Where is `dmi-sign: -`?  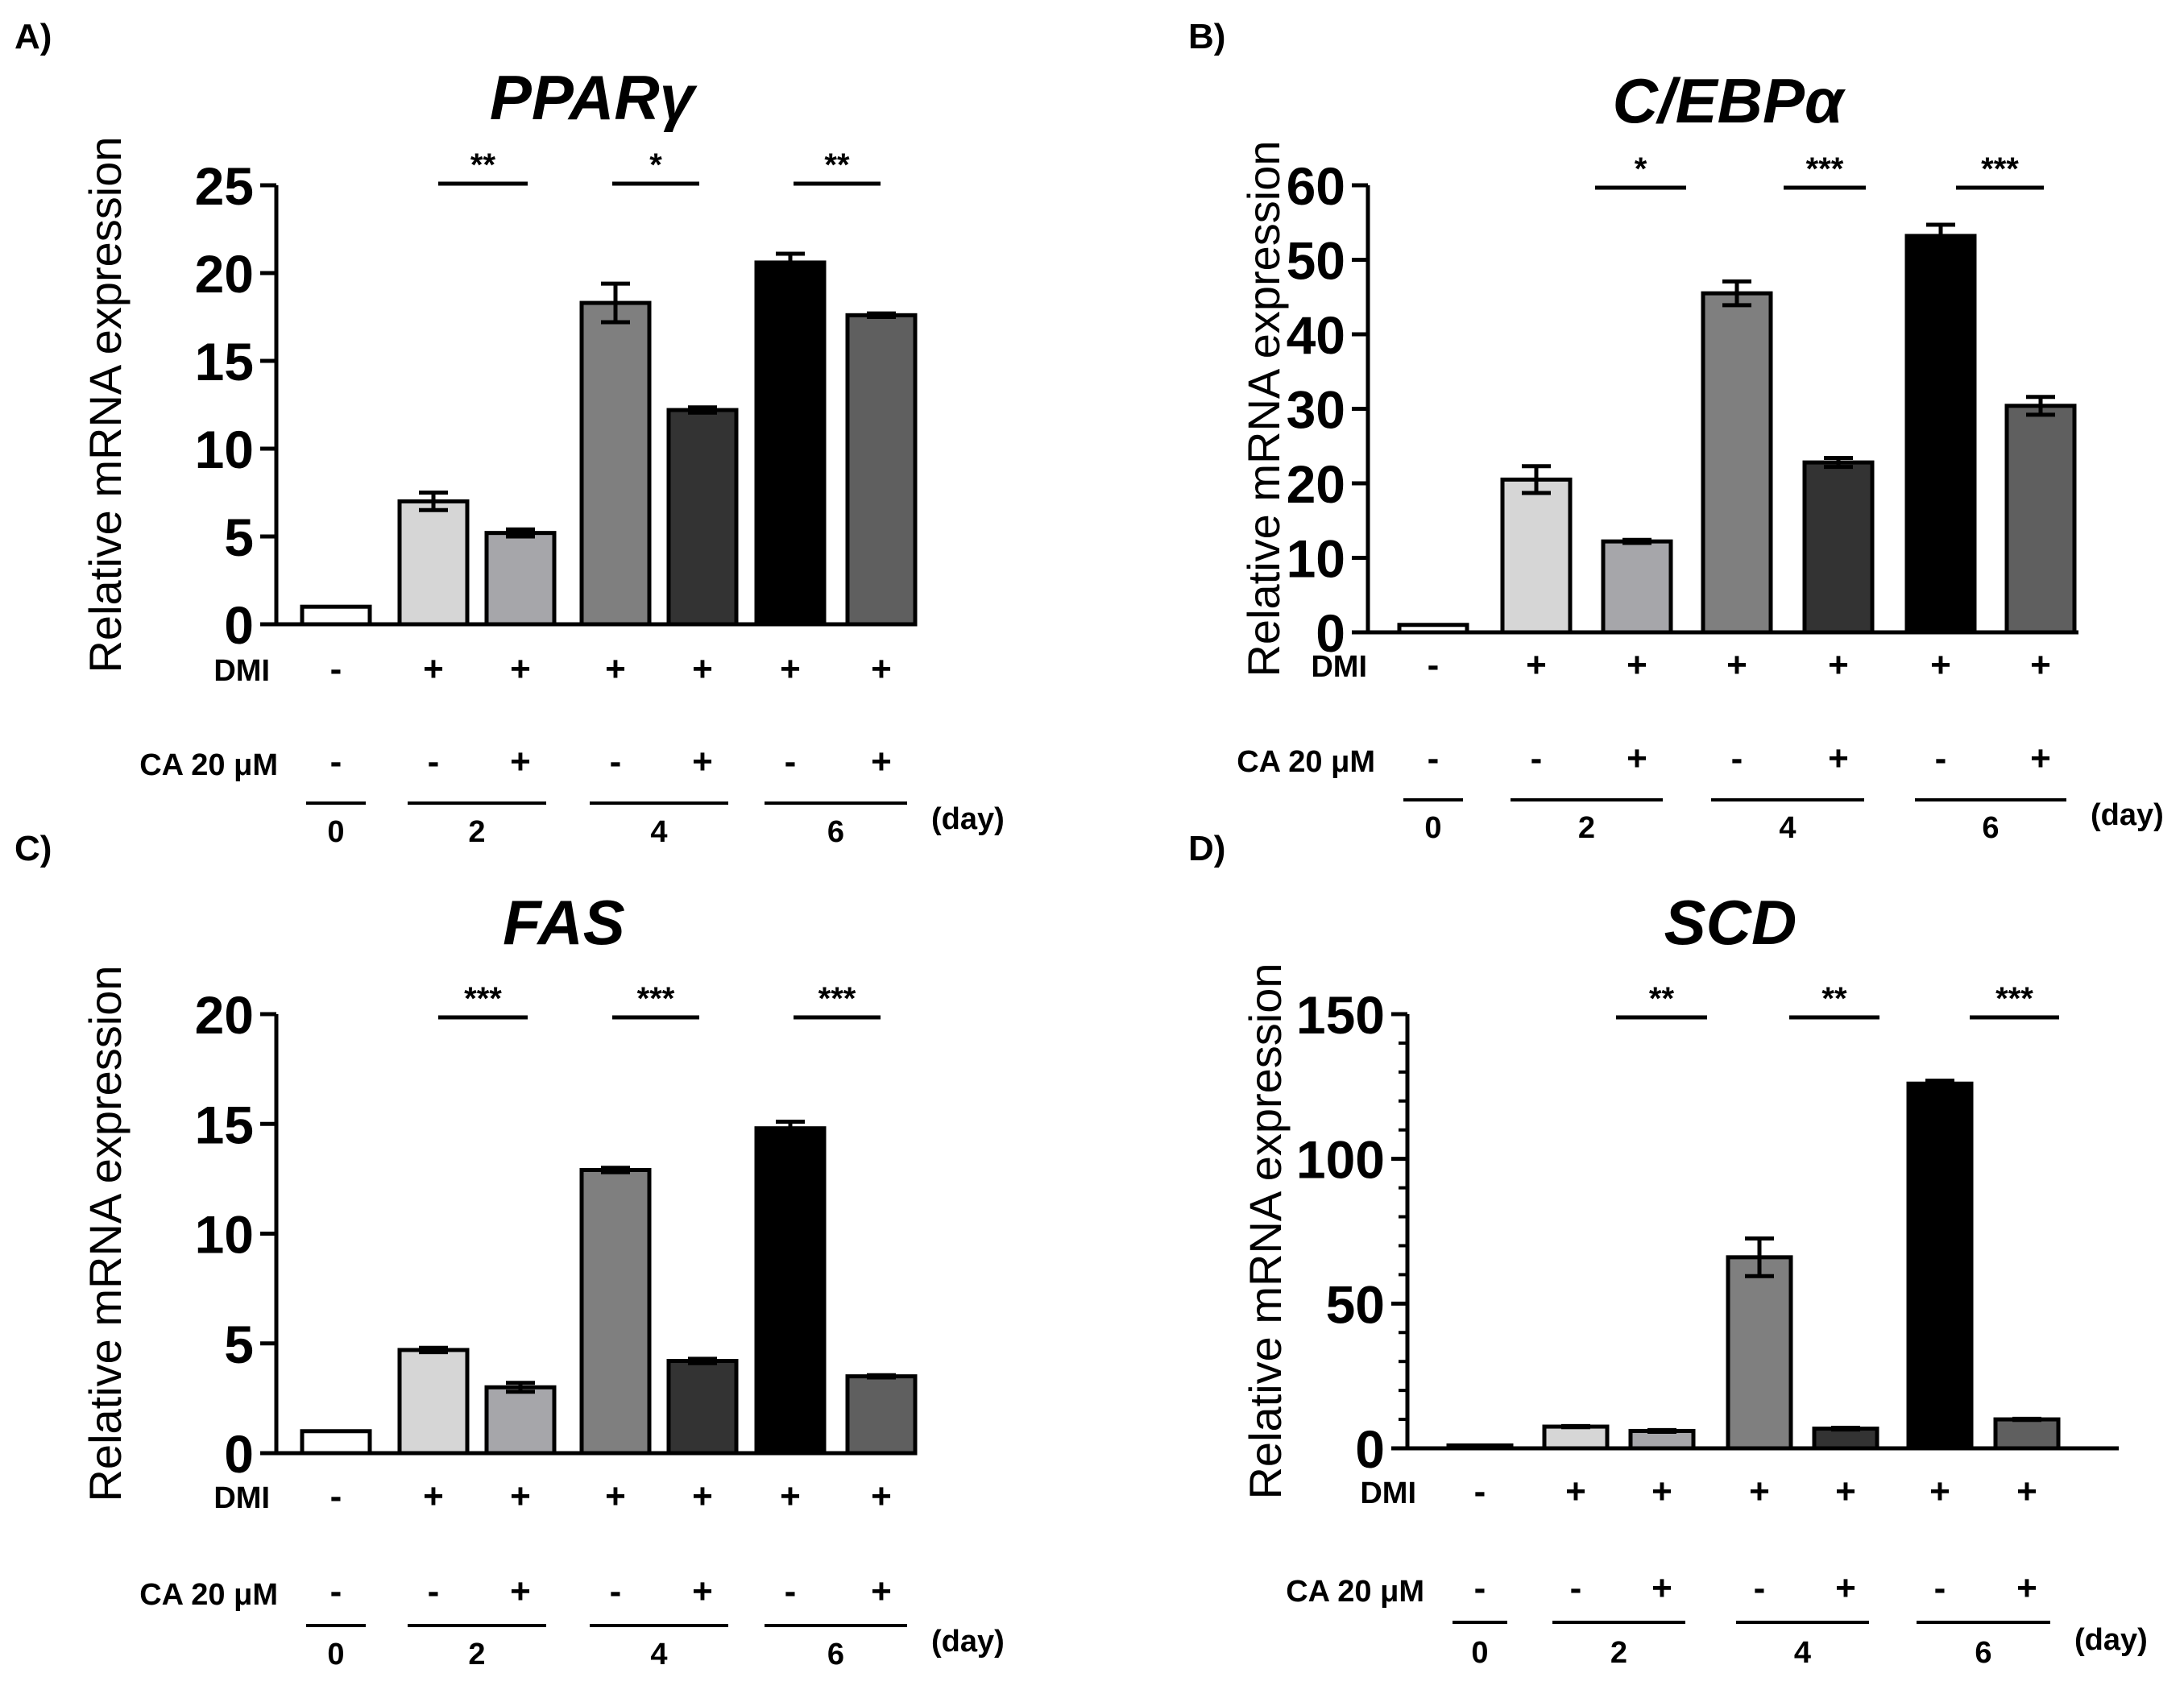
dmi-sign: - is located at coordinates (336, 669).